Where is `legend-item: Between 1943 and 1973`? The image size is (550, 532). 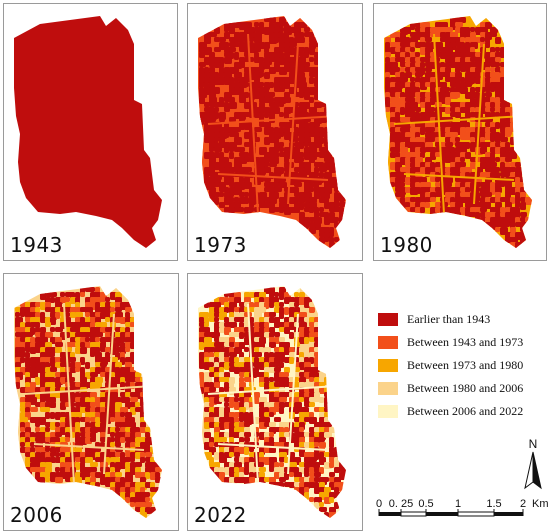 legend-item: Between 1943 and 1973 is located at coordinates (463, 342).